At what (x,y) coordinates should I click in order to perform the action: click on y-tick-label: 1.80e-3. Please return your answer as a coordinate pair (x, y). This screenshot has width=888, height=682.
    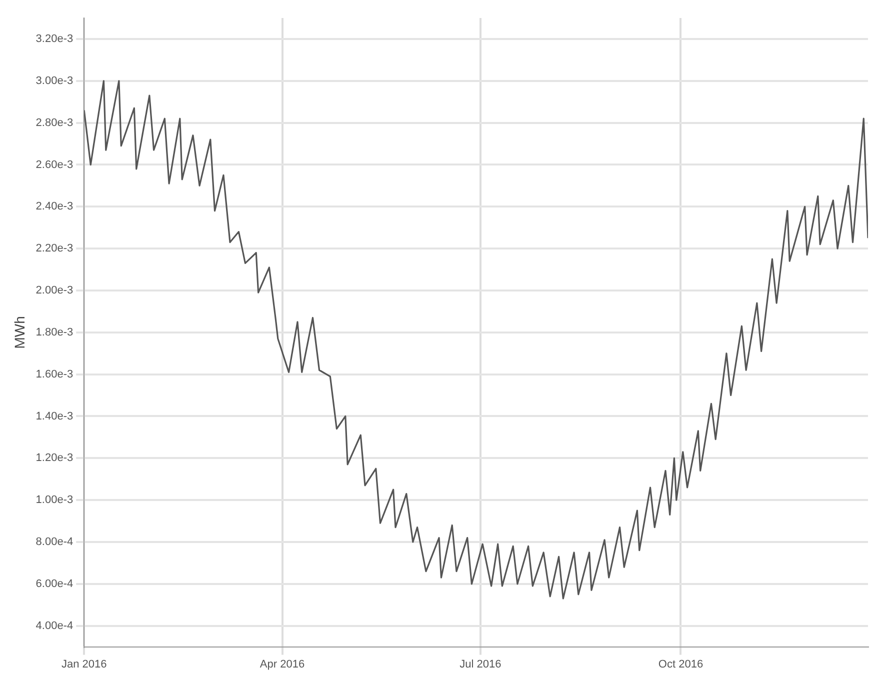
    Looking at the image, I should click on (55, 332).